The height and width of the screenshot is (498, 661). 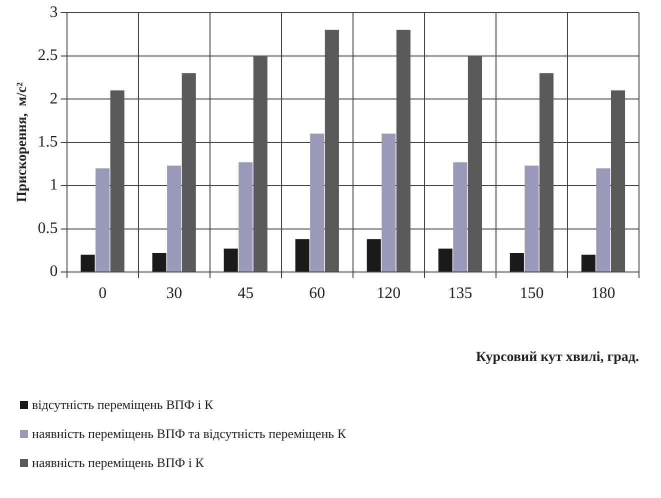 I want to click on x-tick-label: 180, so click(x=603, y=293).